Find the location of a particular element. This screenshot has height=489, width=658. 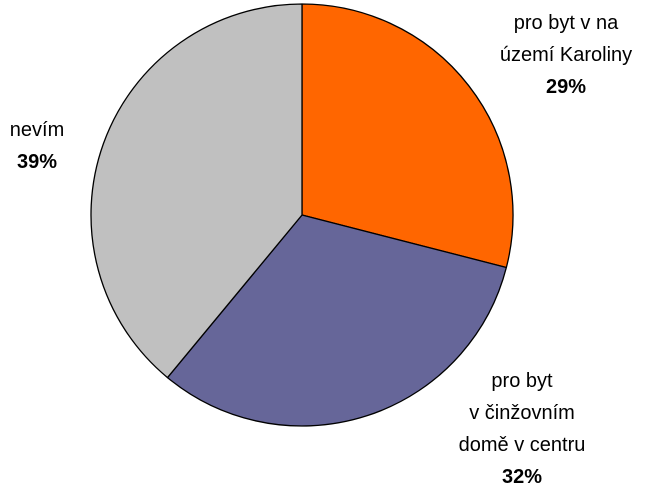

slice-label-cinzovni-dum: pro byt v činžovním domě v centru 32% is located at coordinates (522, 427).